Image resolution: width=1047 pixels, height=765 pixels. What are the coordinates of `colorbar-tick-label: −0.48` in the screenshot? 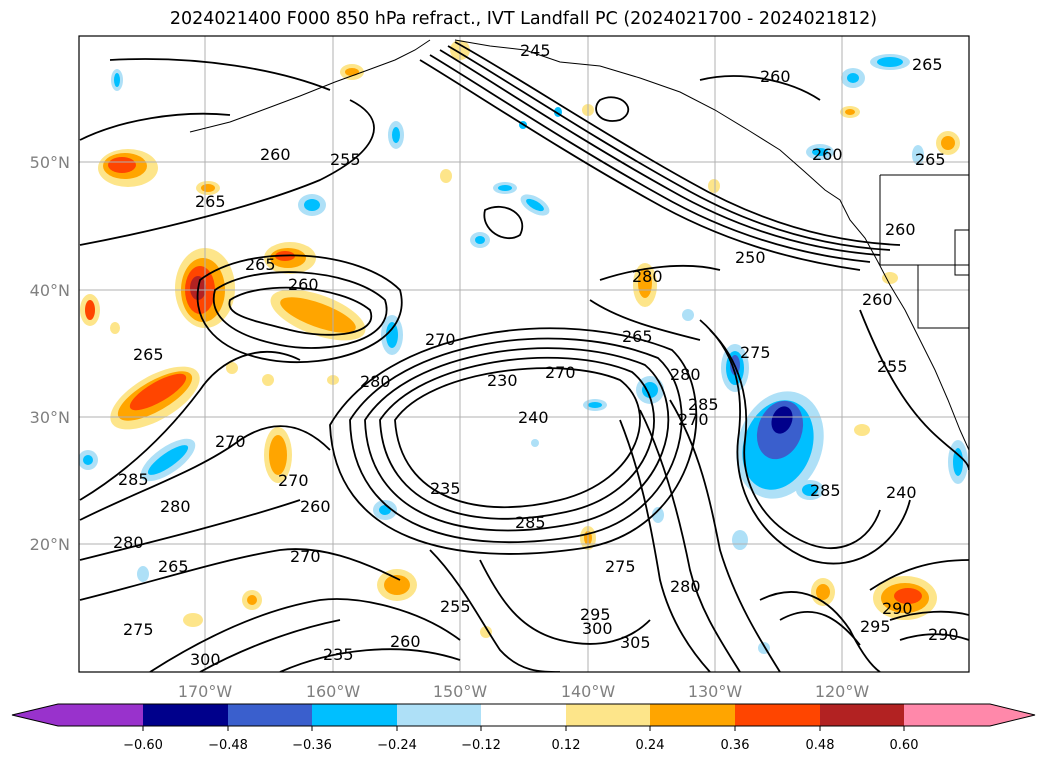 It's located at (228, 745).